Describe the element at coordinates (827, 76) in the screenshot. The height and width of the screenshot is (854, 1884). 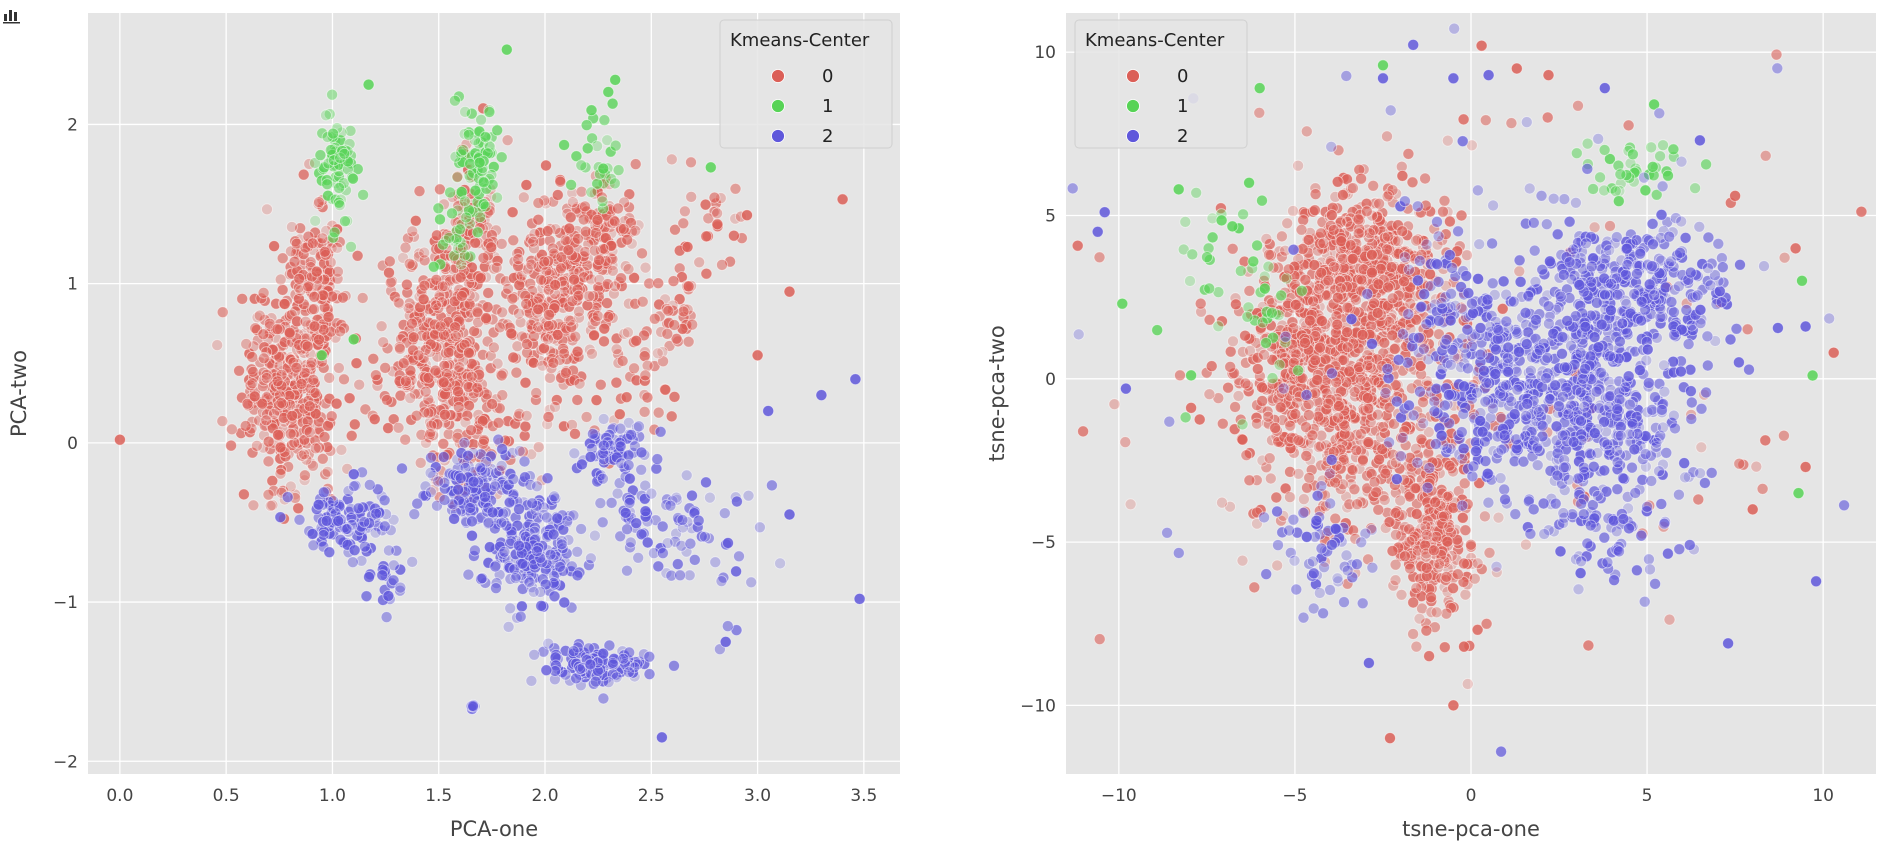
I see `legend-label: 0` at that location.